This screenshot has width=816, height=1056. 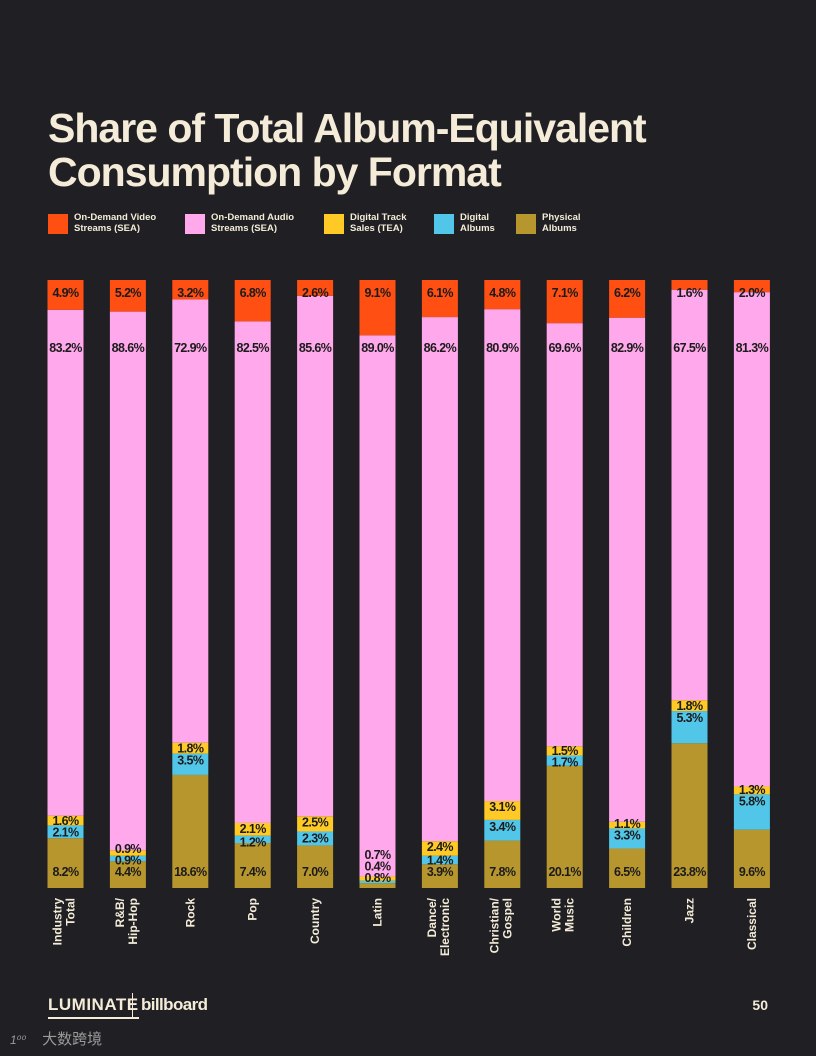 I want to click on label-digital-albums-world-music: 1.7%, so click(x=565, y=762).